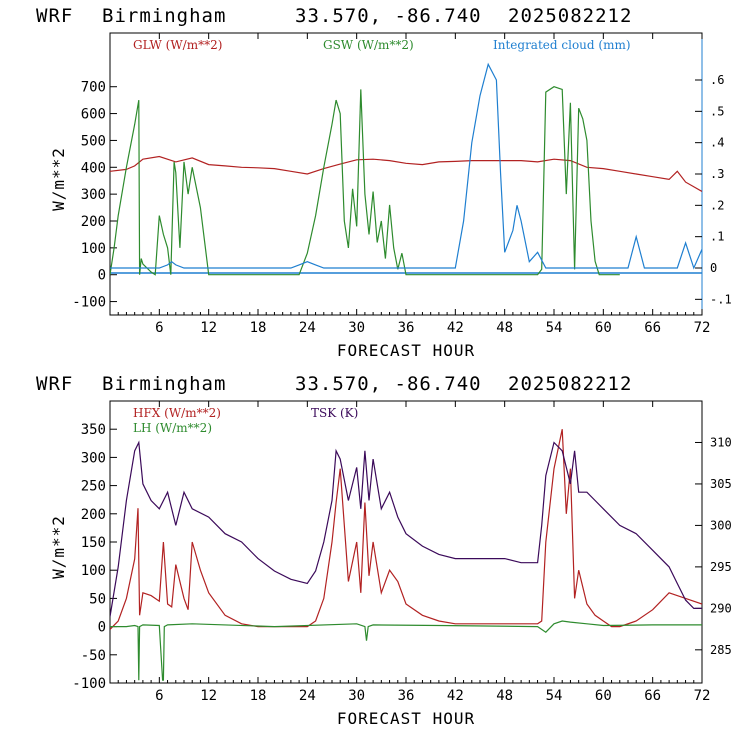 This screenshot has width=740, height=740. Describe the element at coordinates (717, 205) in the screenshot. I see `y2-tick-label: .2` at that location.